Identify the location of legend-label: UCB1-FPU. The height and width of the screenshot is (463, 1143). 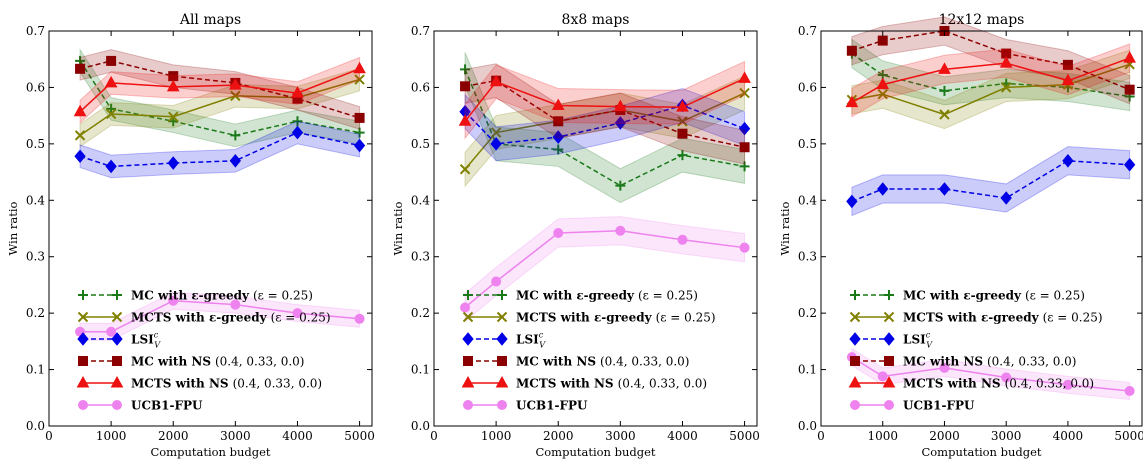
(167, 406).